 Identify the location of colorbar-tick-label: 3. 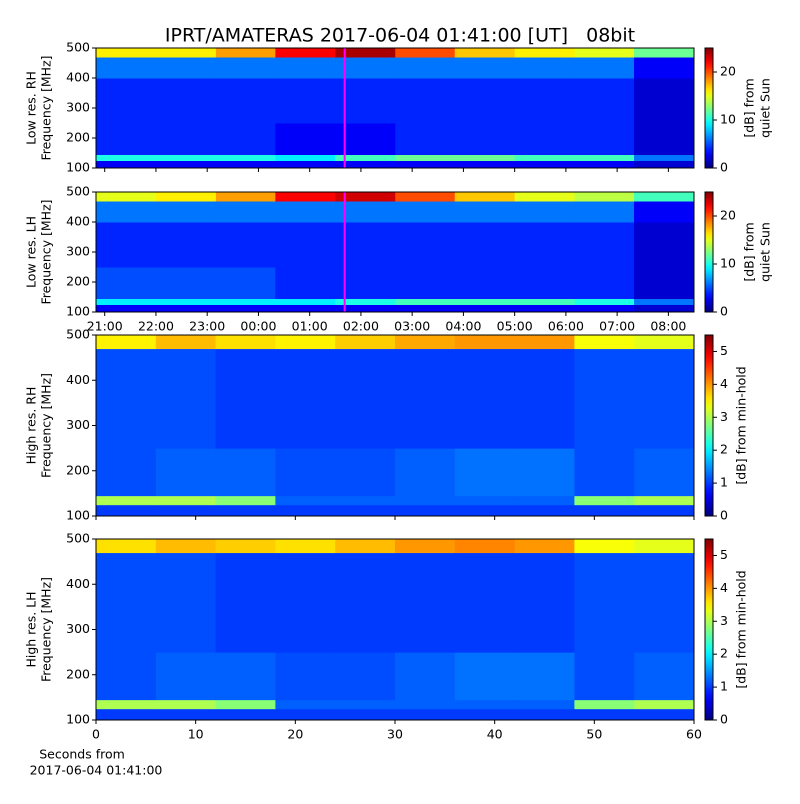
(724, 620).